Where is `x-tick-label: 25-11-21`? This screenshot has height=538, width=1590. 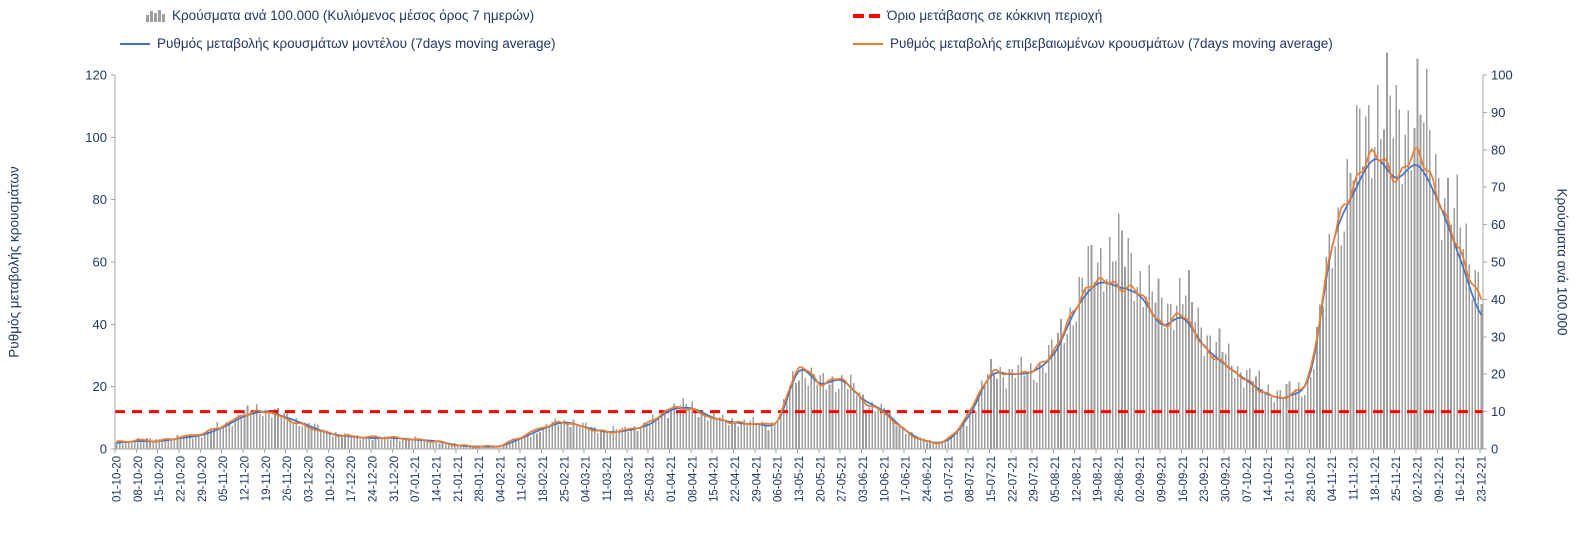 x-tick-label: 25-11-21 is located at coordinates (1397, 478).